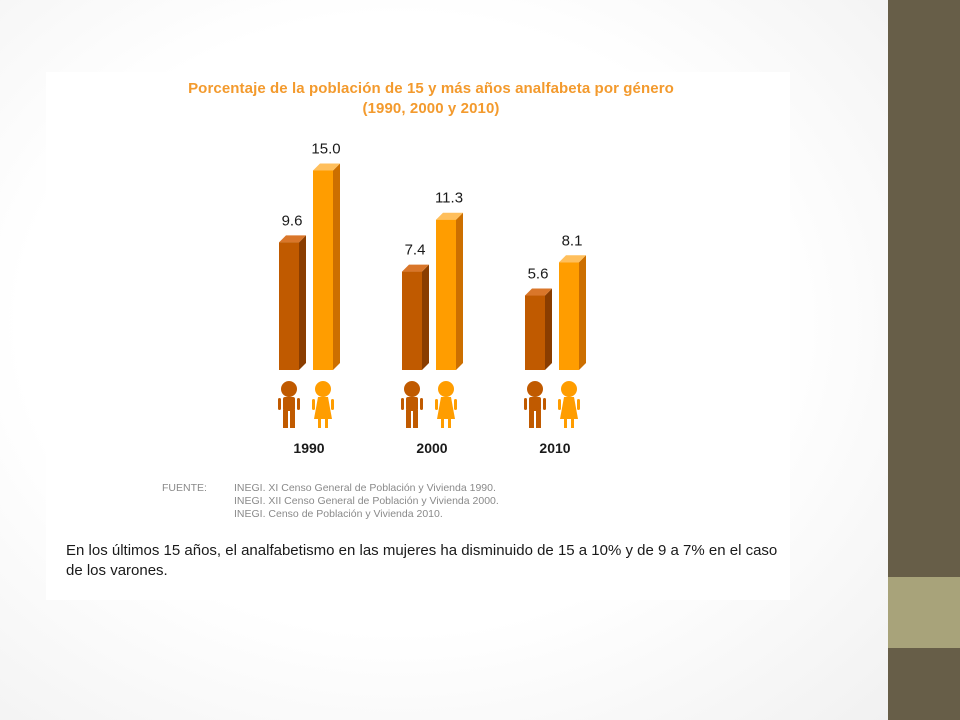  What do you see at coordinates (325, 149) in the screenshot?
I see `data-label: 15.0` at bounding box center [325, 149].